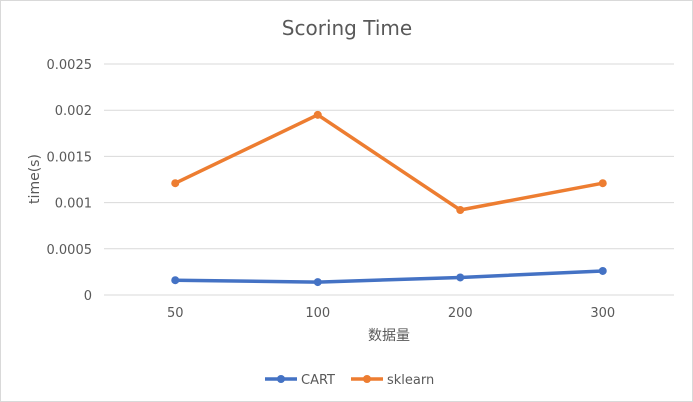 Image resolution: width=693 pixels, height=402 pixels. Describe the element at coordinates (73, 111) in the screenshot. I see `y-tick-label: 0.002` at that location.